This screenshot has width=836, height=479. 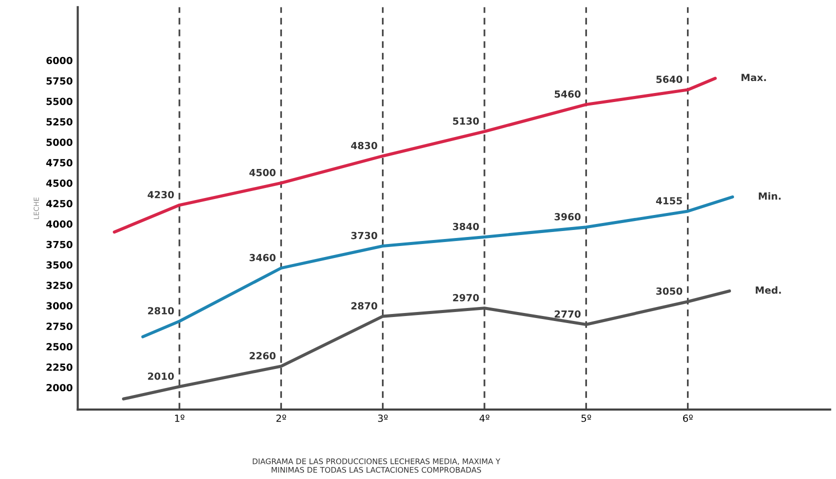 I want to click on y-tick-label: 3500, so click(x=59, y=265).